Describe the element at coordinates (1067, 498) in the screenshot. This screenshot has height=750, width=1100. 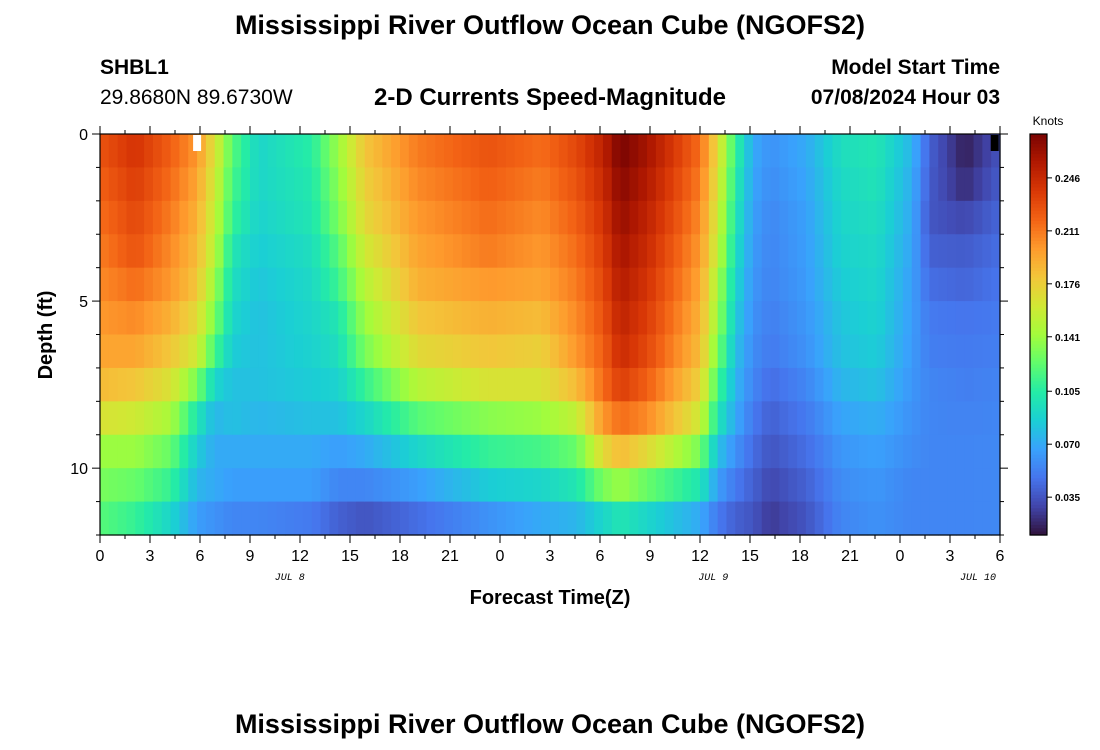
I see `colorbar-tick-label: 0.035` at that location.